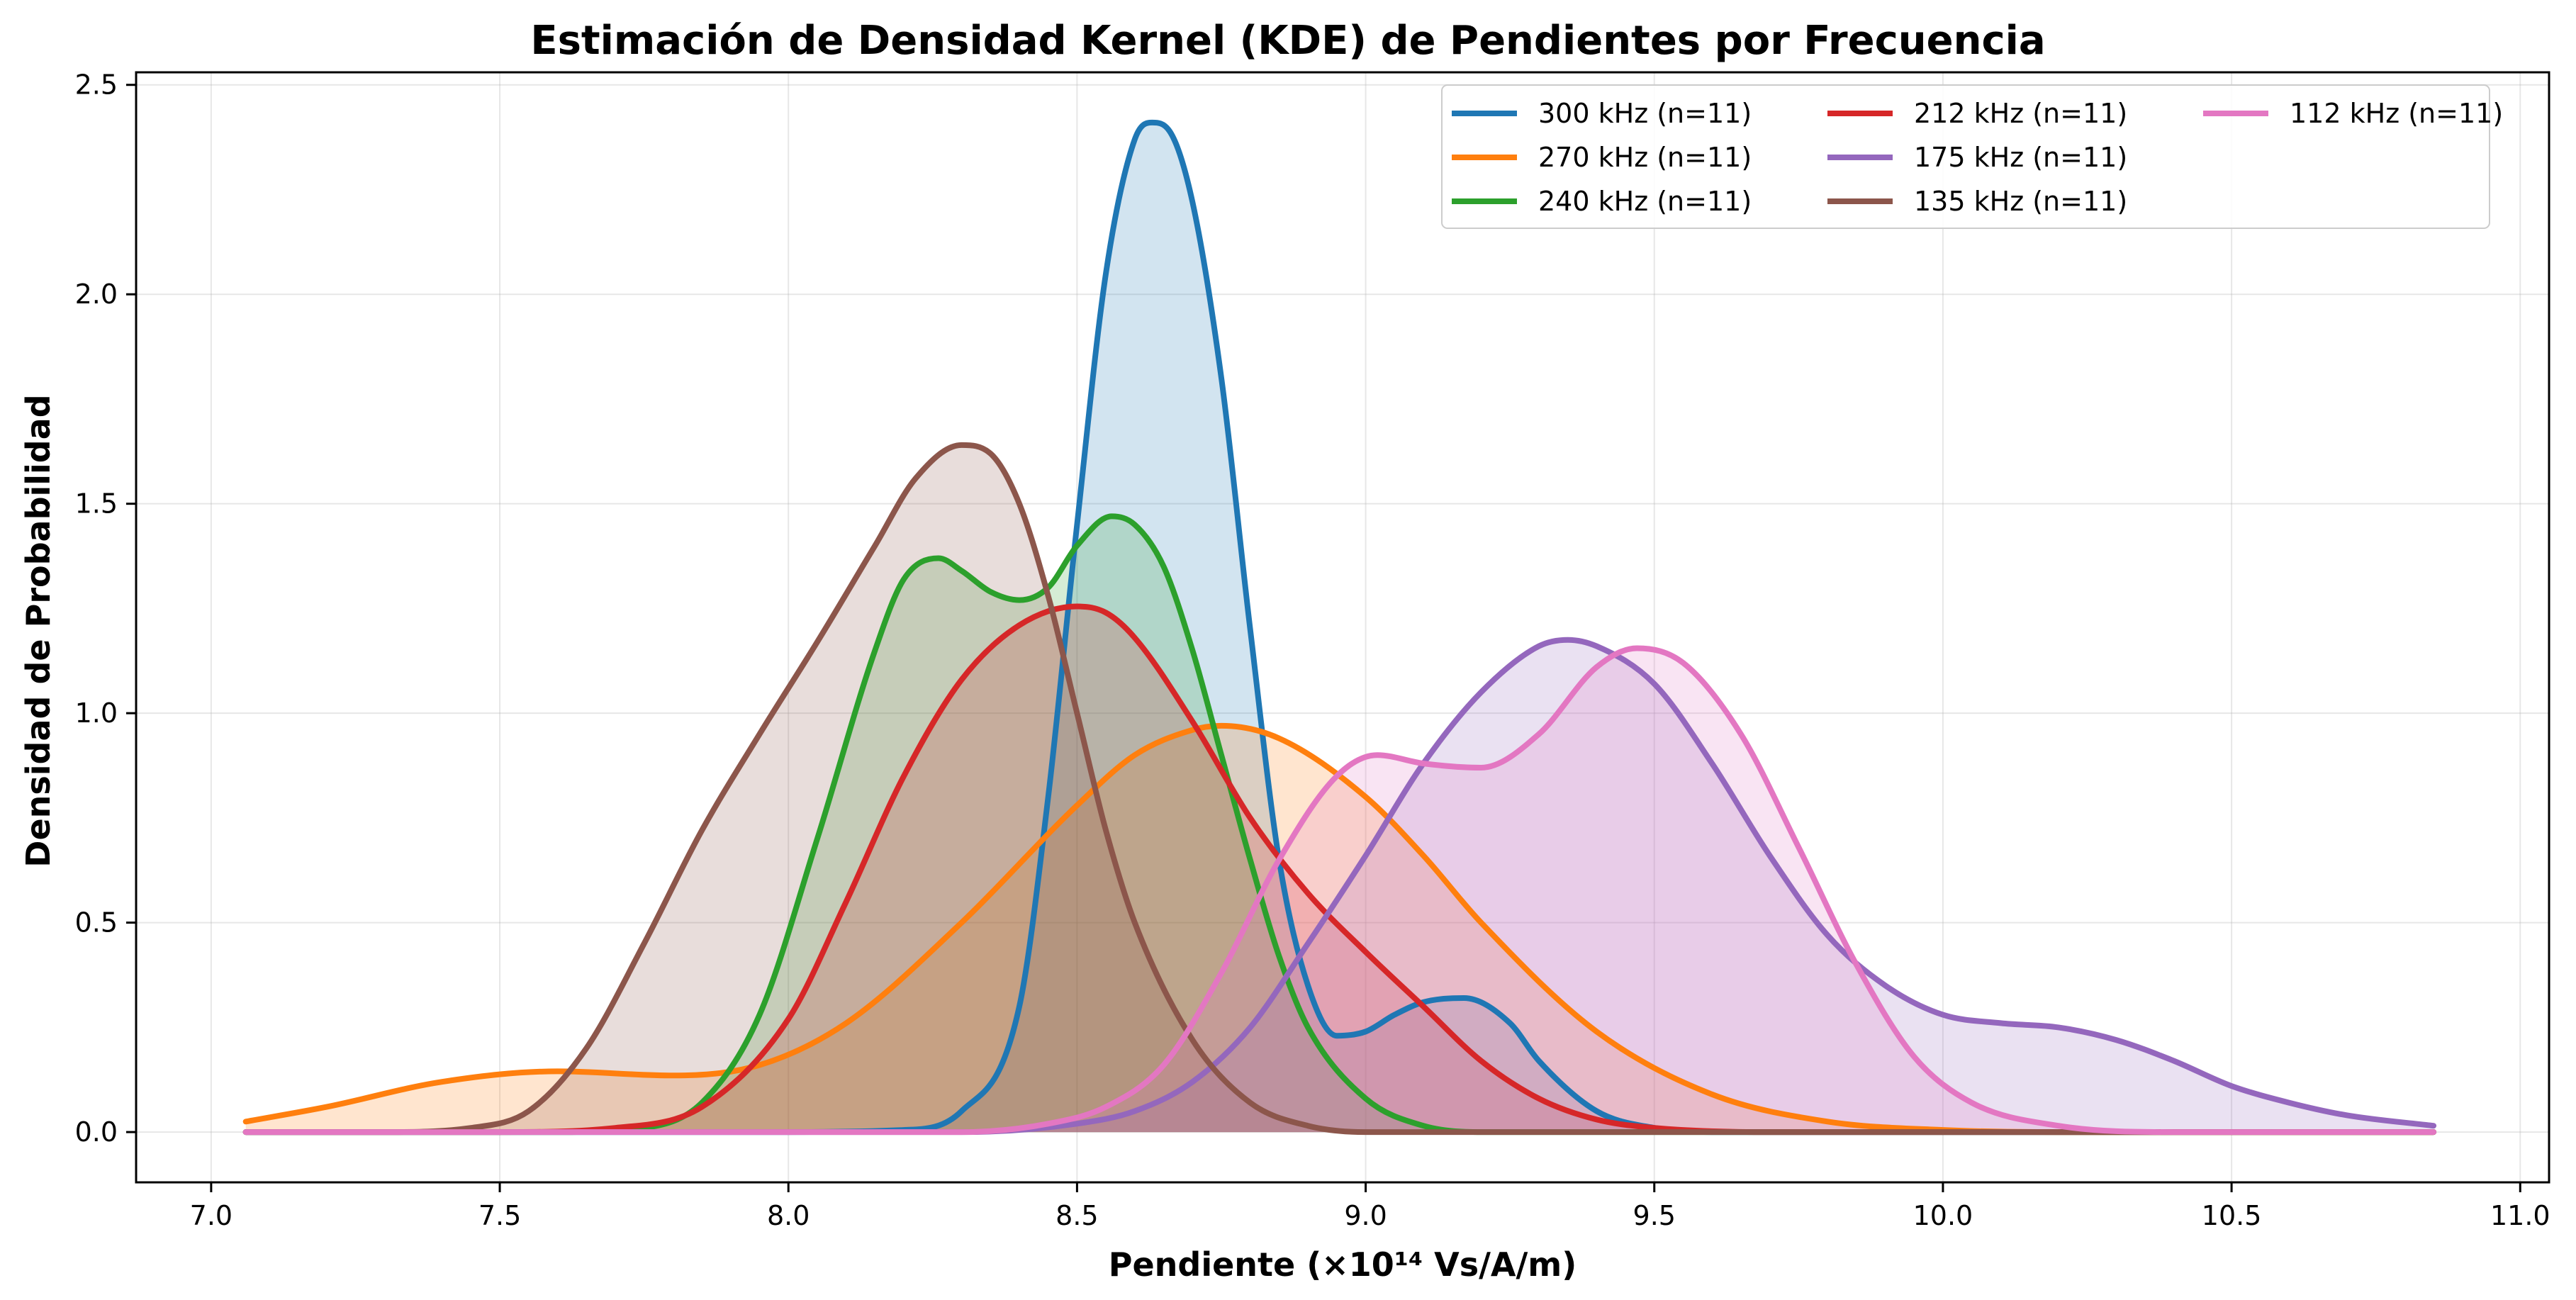  Describe the element at coordinates (2396, 113) in the screenshot. I see `legend-label-6: 112 kHz (n=11)` at that location.